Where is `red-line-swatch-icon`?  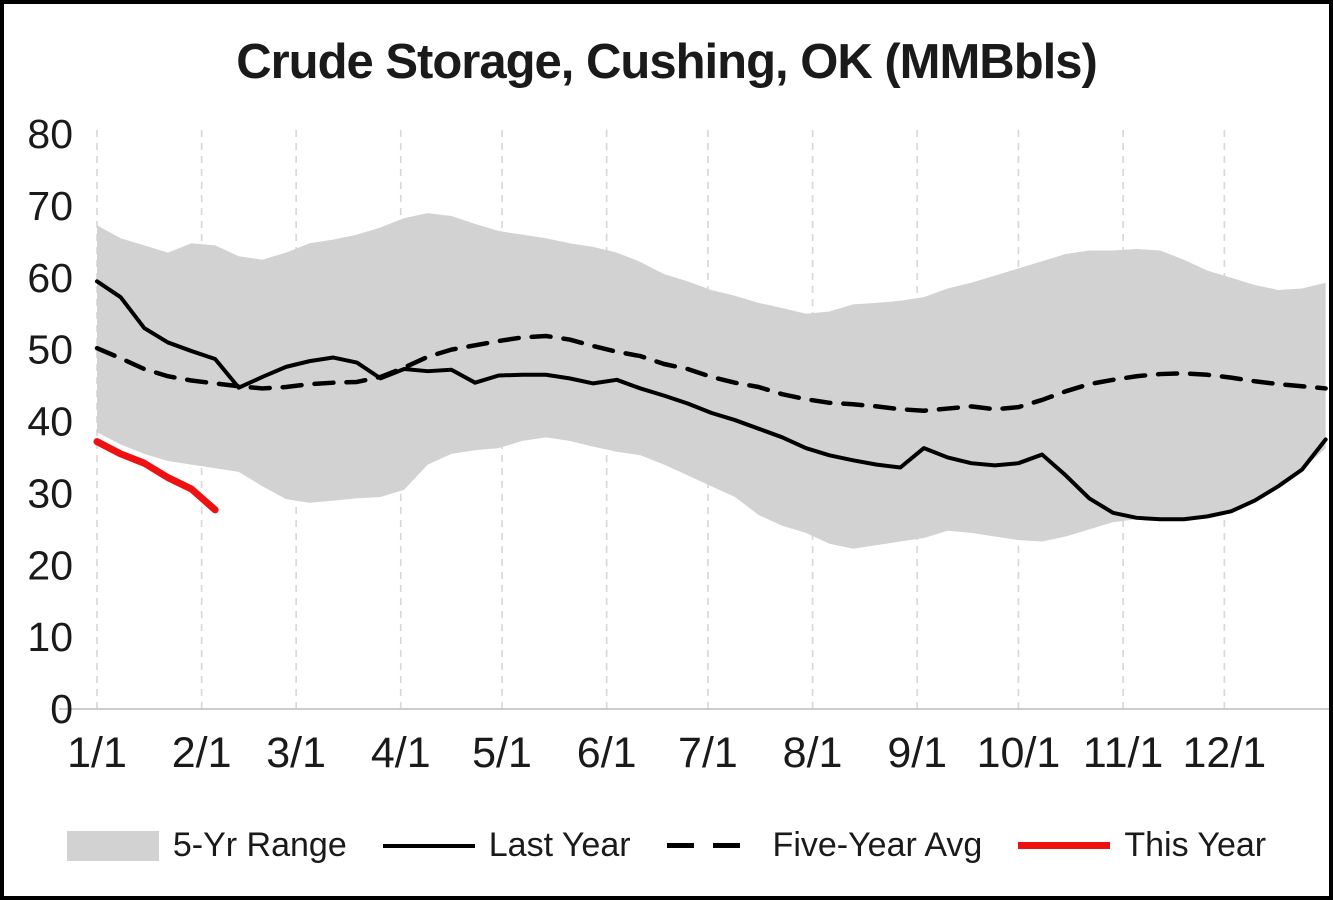
red-line-swatch-icon is located at coordinates (1064, 845).